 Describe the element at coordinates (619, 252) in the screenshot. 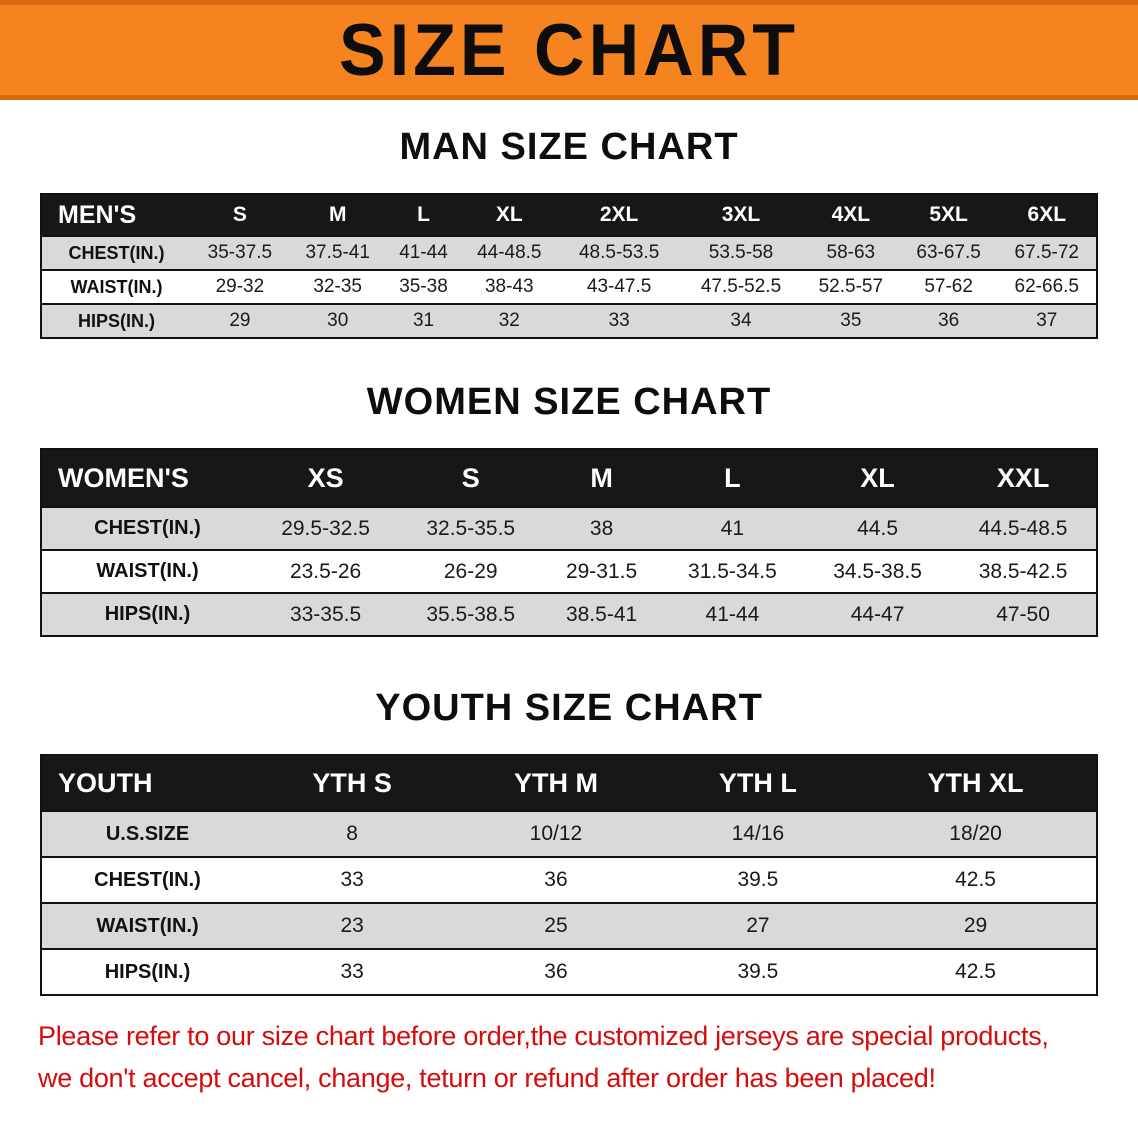

I see `size-value-cell: 48.5-53.5` at that location.